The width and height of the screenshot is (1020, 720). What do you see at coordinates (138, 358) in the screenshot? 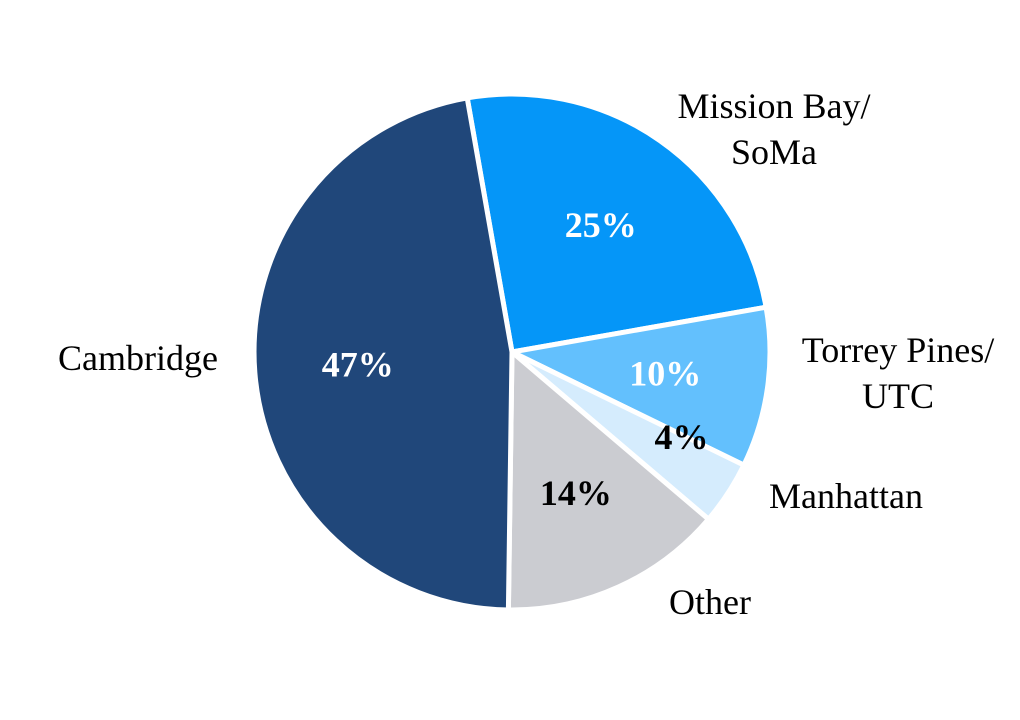
I see `category-label: Cambridge` at bounding box center [138, 358].